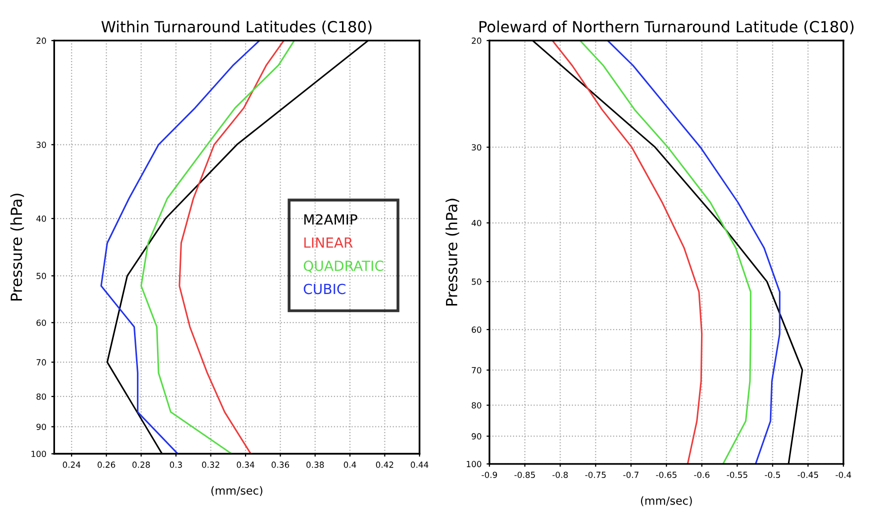 The width and height of the screenshot is (874, 507). Describe the element at coordinates (385, 465) in the screenshot. I see `x-tick-label: 0.42` at that location.